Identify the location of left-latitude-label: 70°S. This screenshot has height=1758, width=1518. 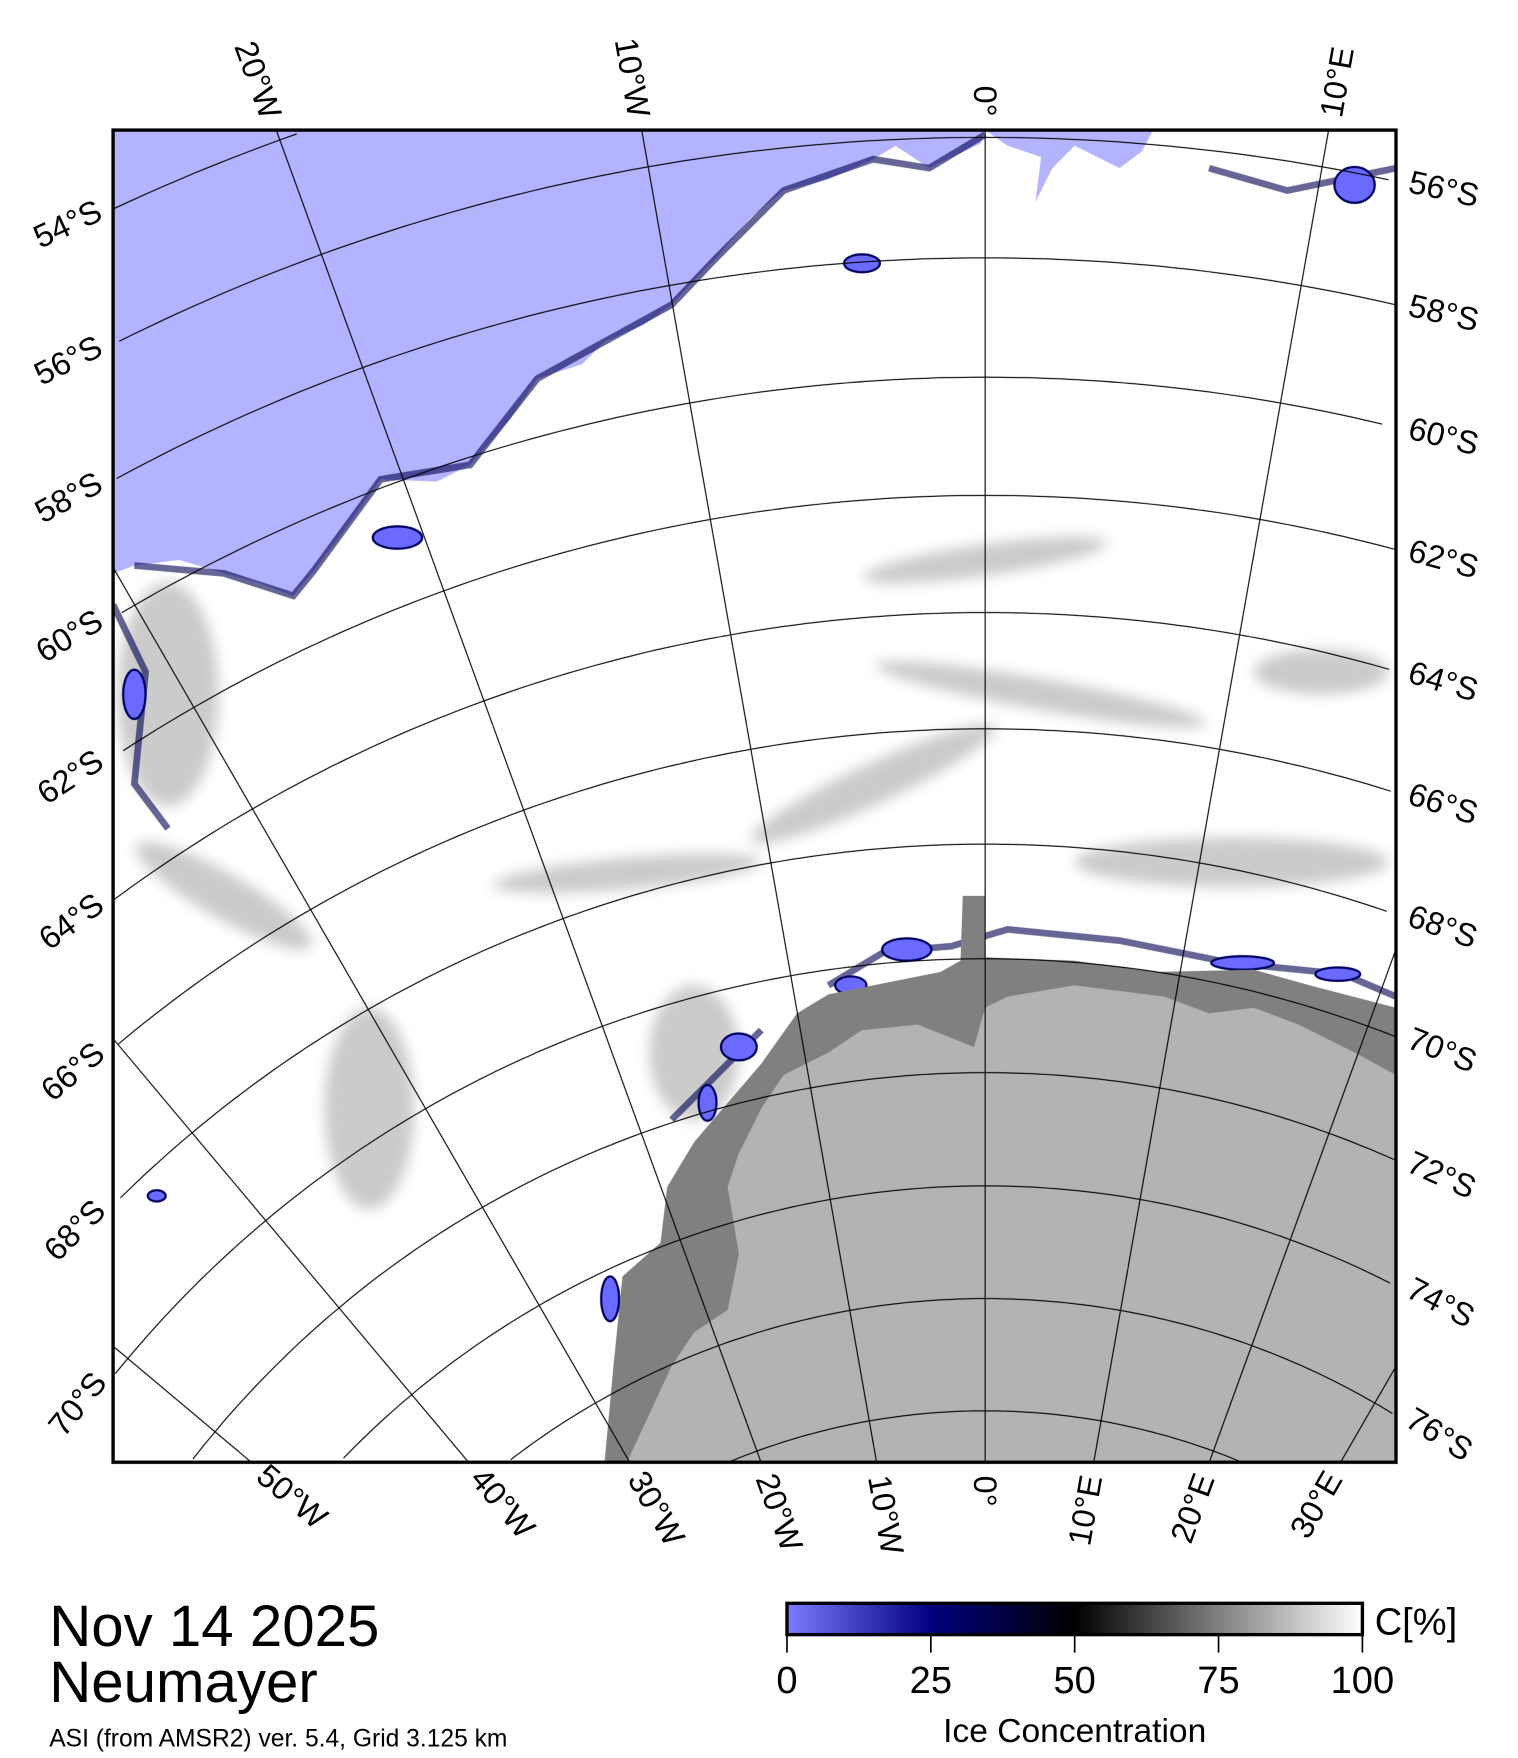
(77, 1404).